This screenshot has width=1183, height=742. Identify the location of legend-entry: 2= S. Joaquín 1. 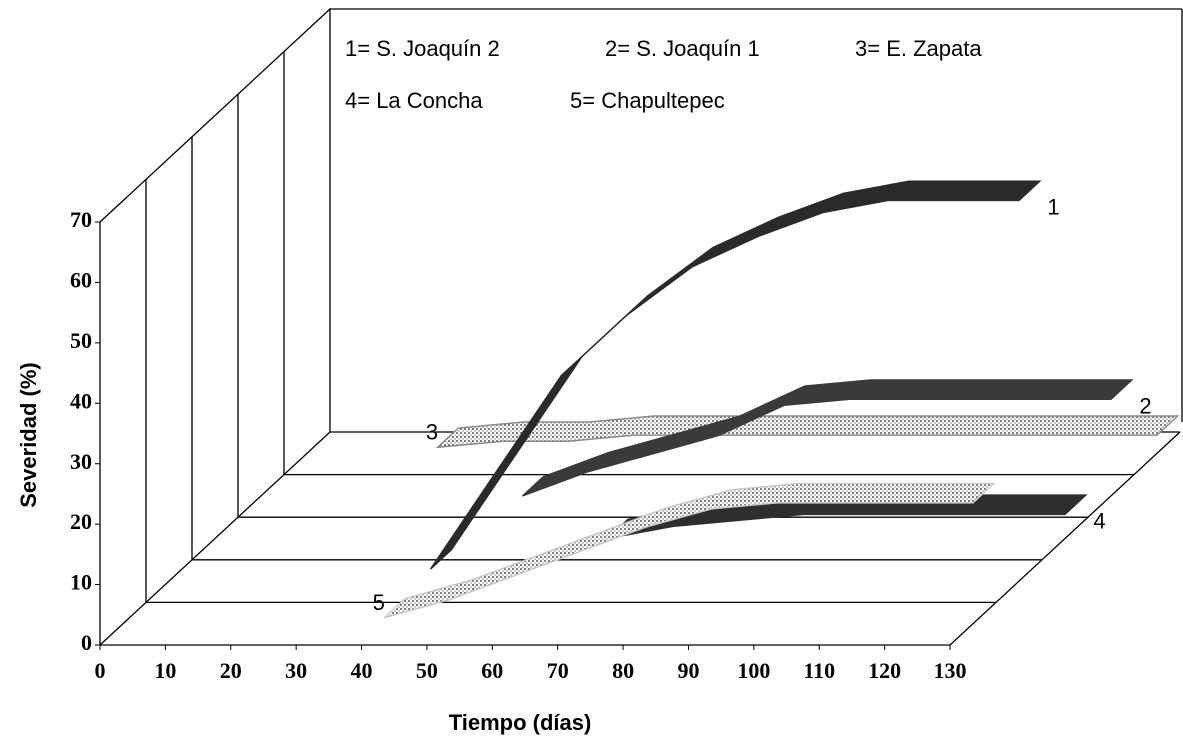
(682, 48).